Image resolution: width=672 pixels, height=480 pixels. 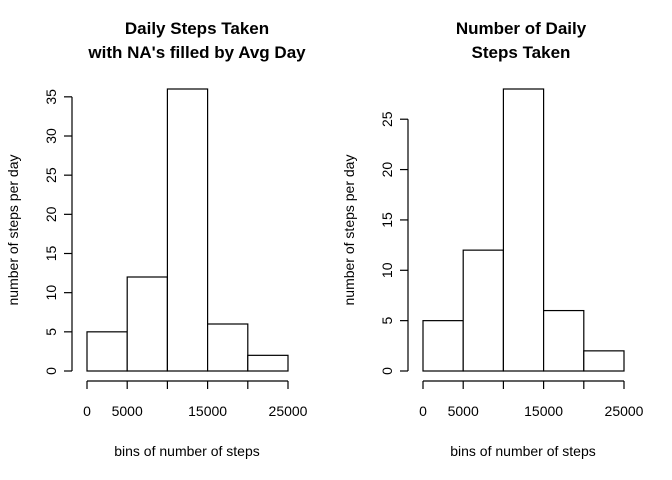 I want to click on chart-title-line-1: Daily Steps Taken, so click(x=197, y=28).